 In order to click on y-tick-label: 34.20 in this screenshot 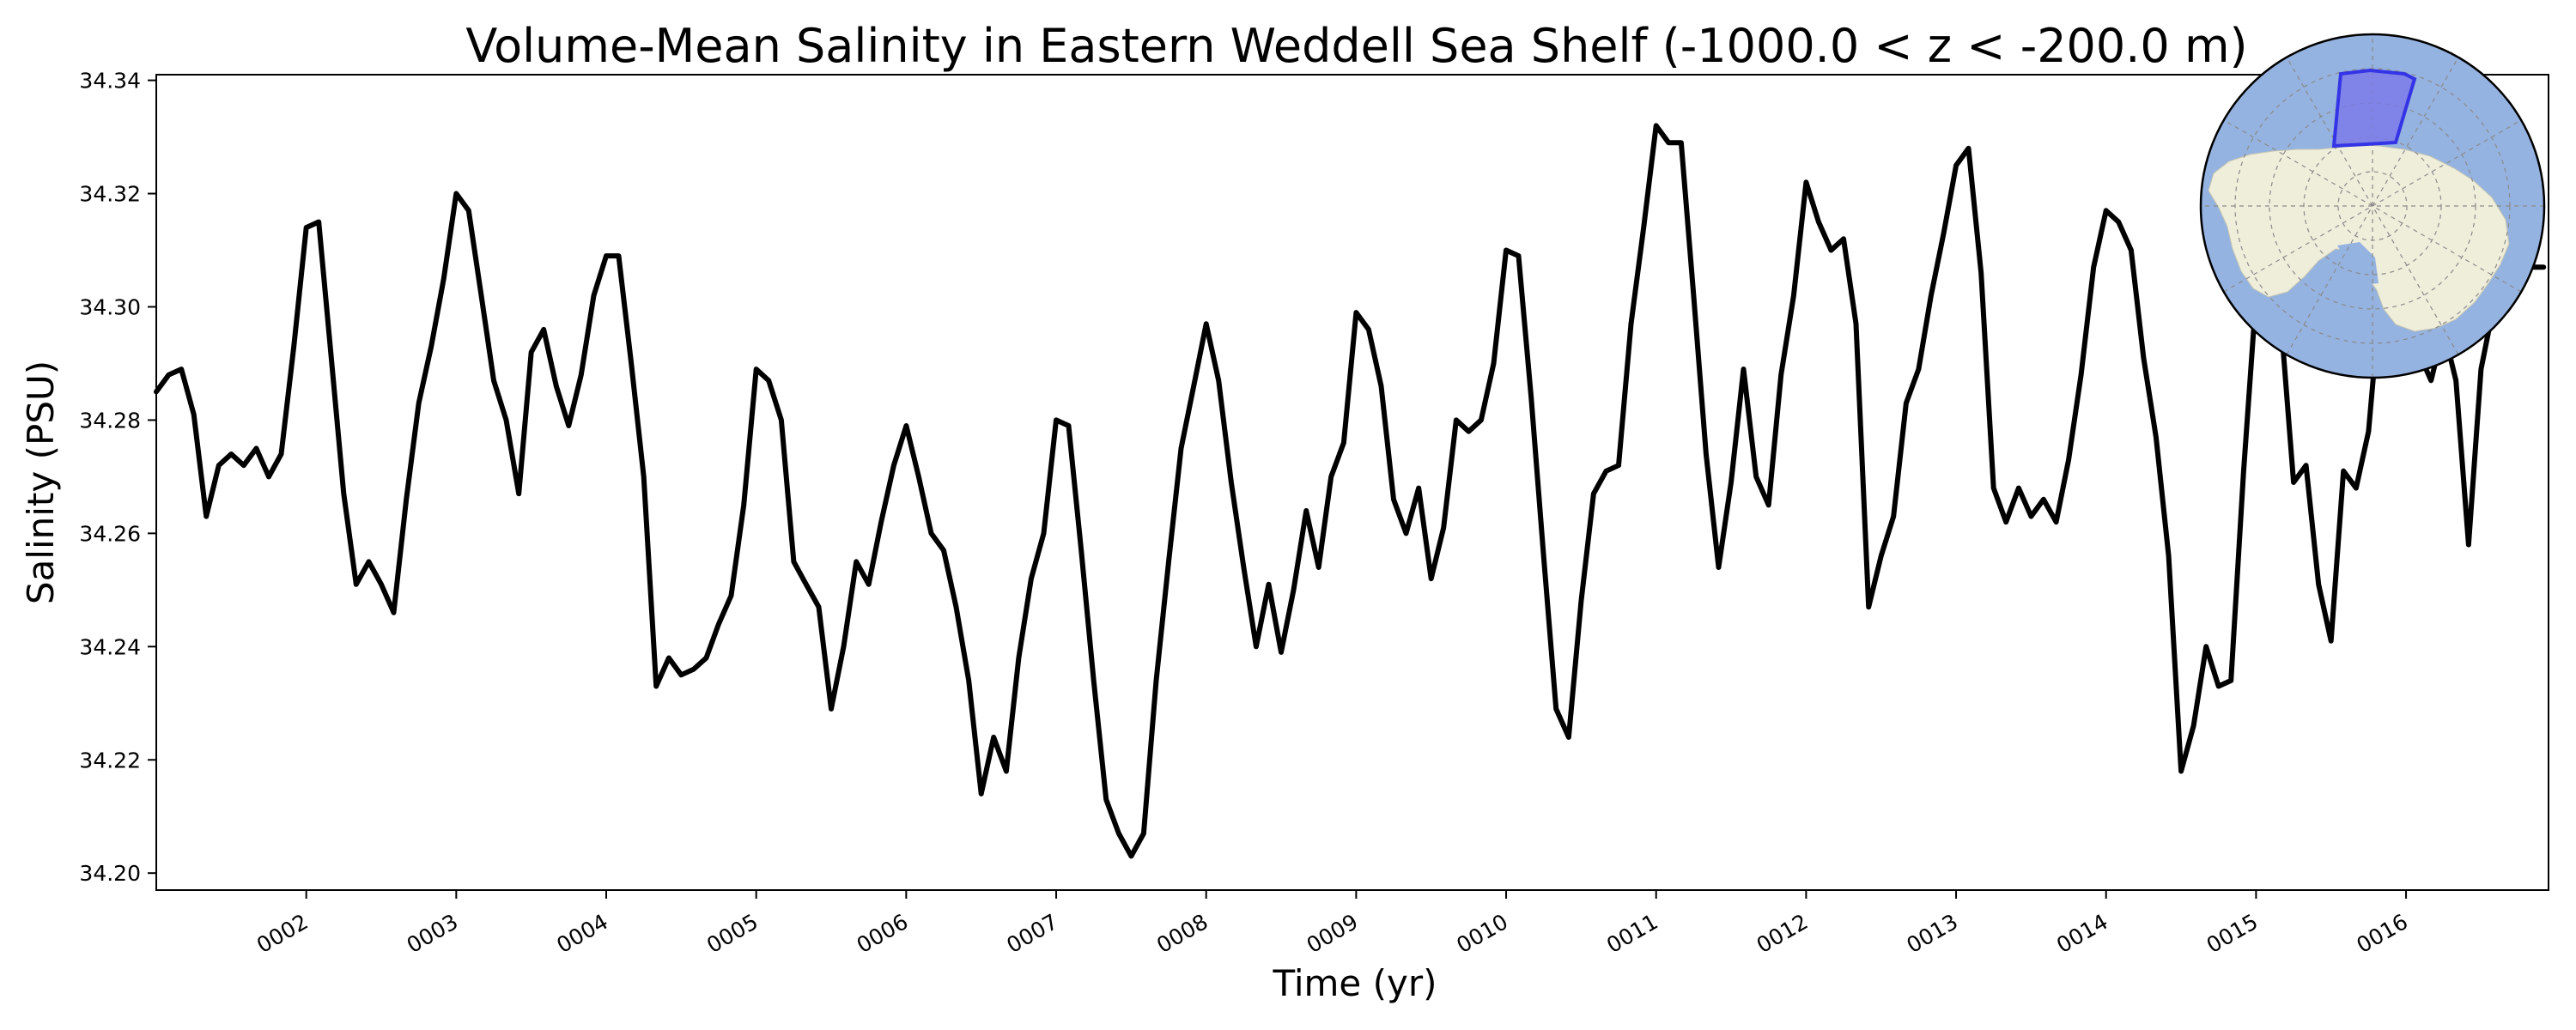, I will do `click(110, 873)`.